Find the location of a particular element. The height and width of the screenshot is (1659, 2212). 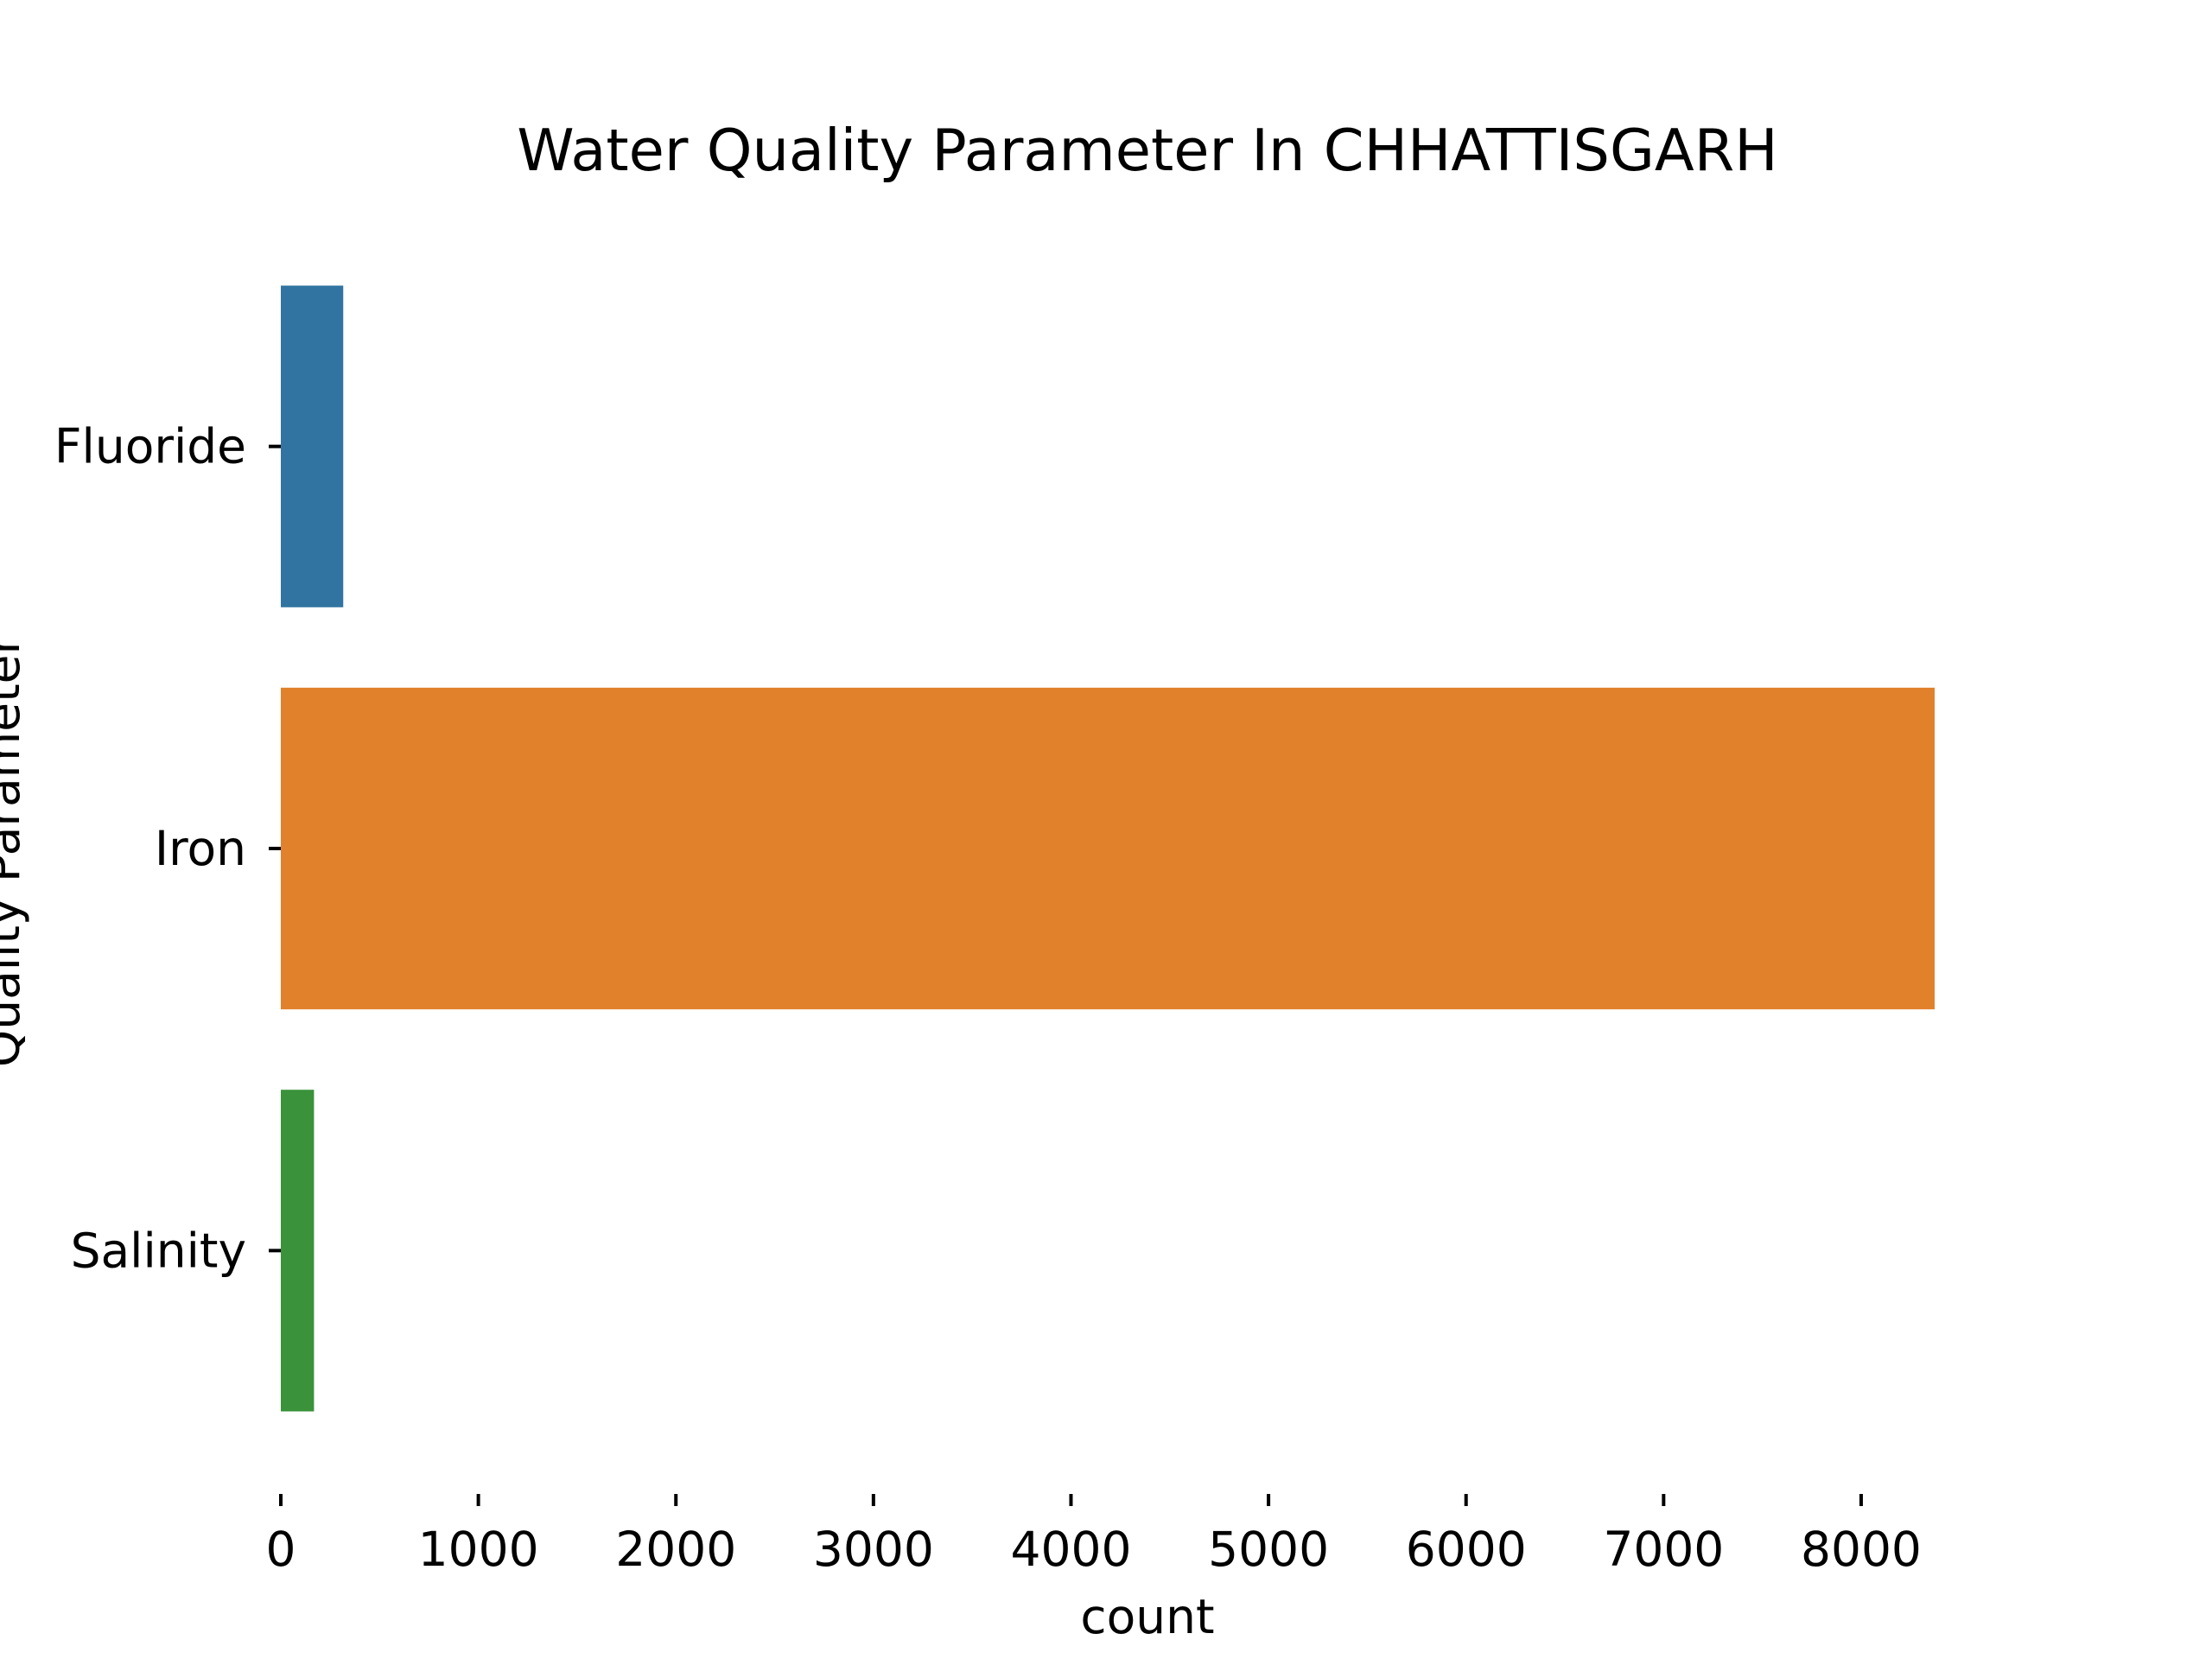

y-axis-label: Quality Parameter is located at coordinates (15, 851).